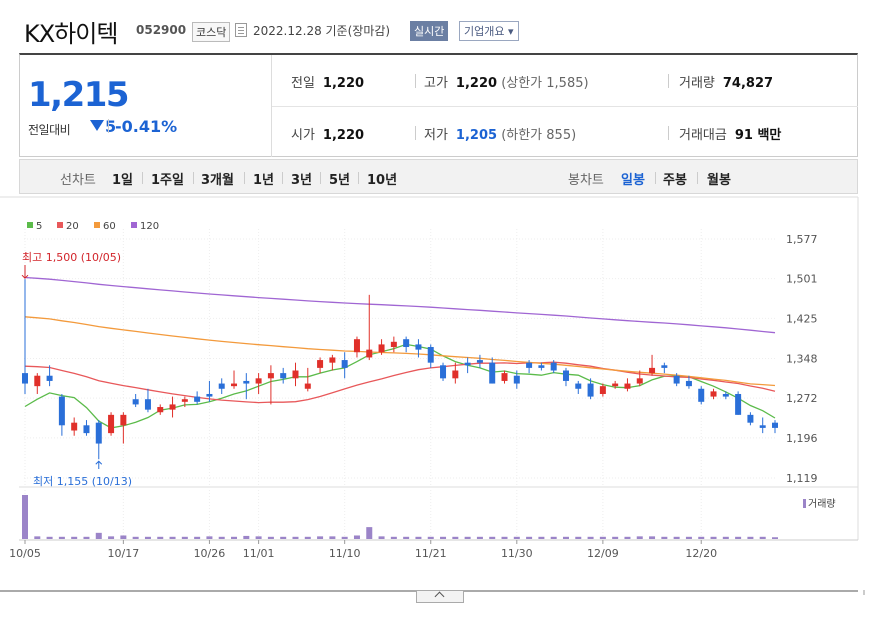  What do you see at coordinates (259, 553) in the screenshot?
I see `x-tick-label: 11/01` at bounding box center [259, 553].